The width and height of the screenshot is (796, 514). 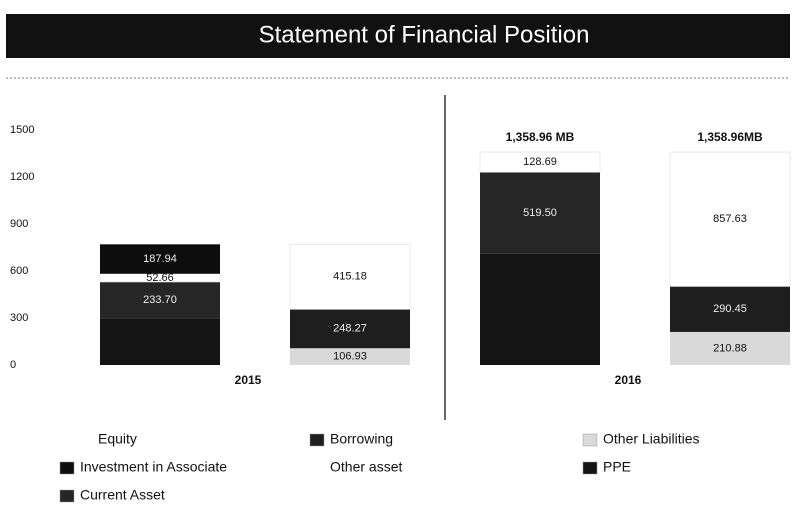 What do you see at coordinates (424, 34) in the screenshot?
I see `chart-title: Statement of Financial Position` at bounding box center [424, 34].